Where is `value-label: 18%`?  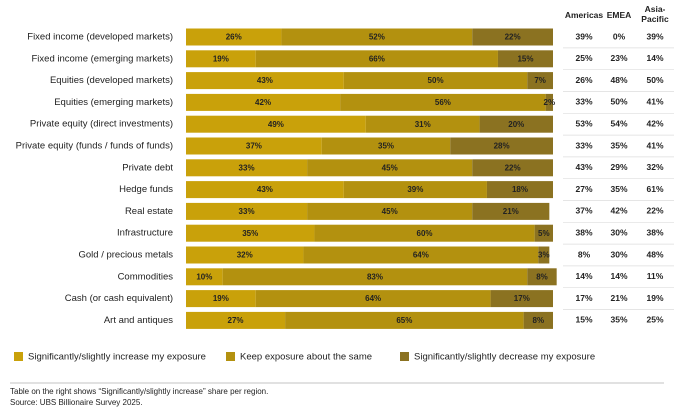 value-label: 18% is located at coordinates (520, 189).